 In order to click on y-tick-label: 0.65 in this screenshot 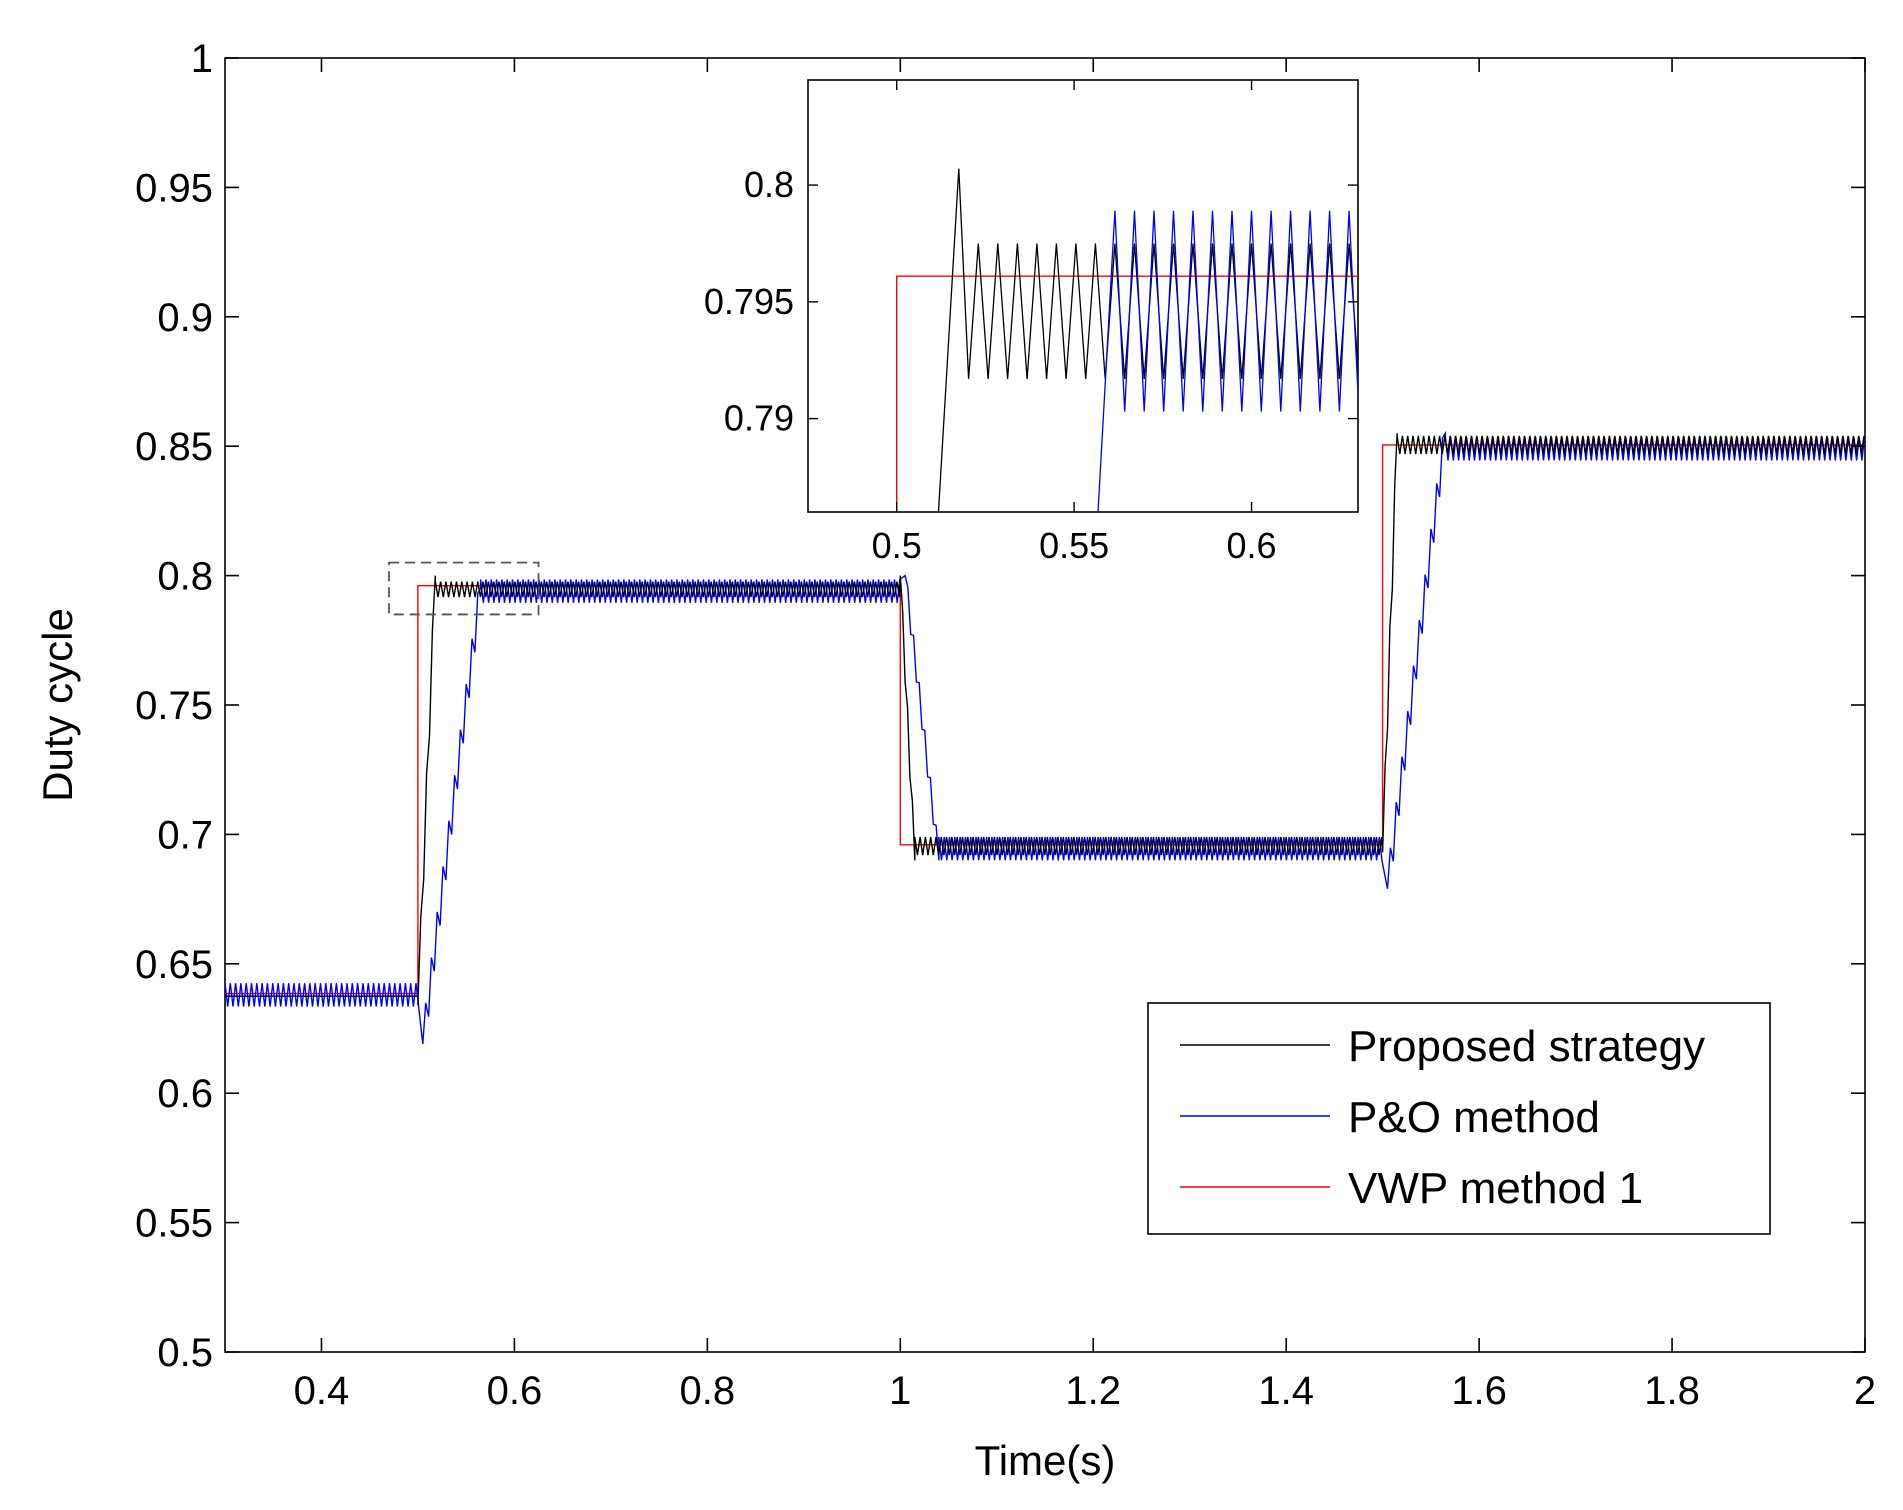, I will do `click(174, 965)`.